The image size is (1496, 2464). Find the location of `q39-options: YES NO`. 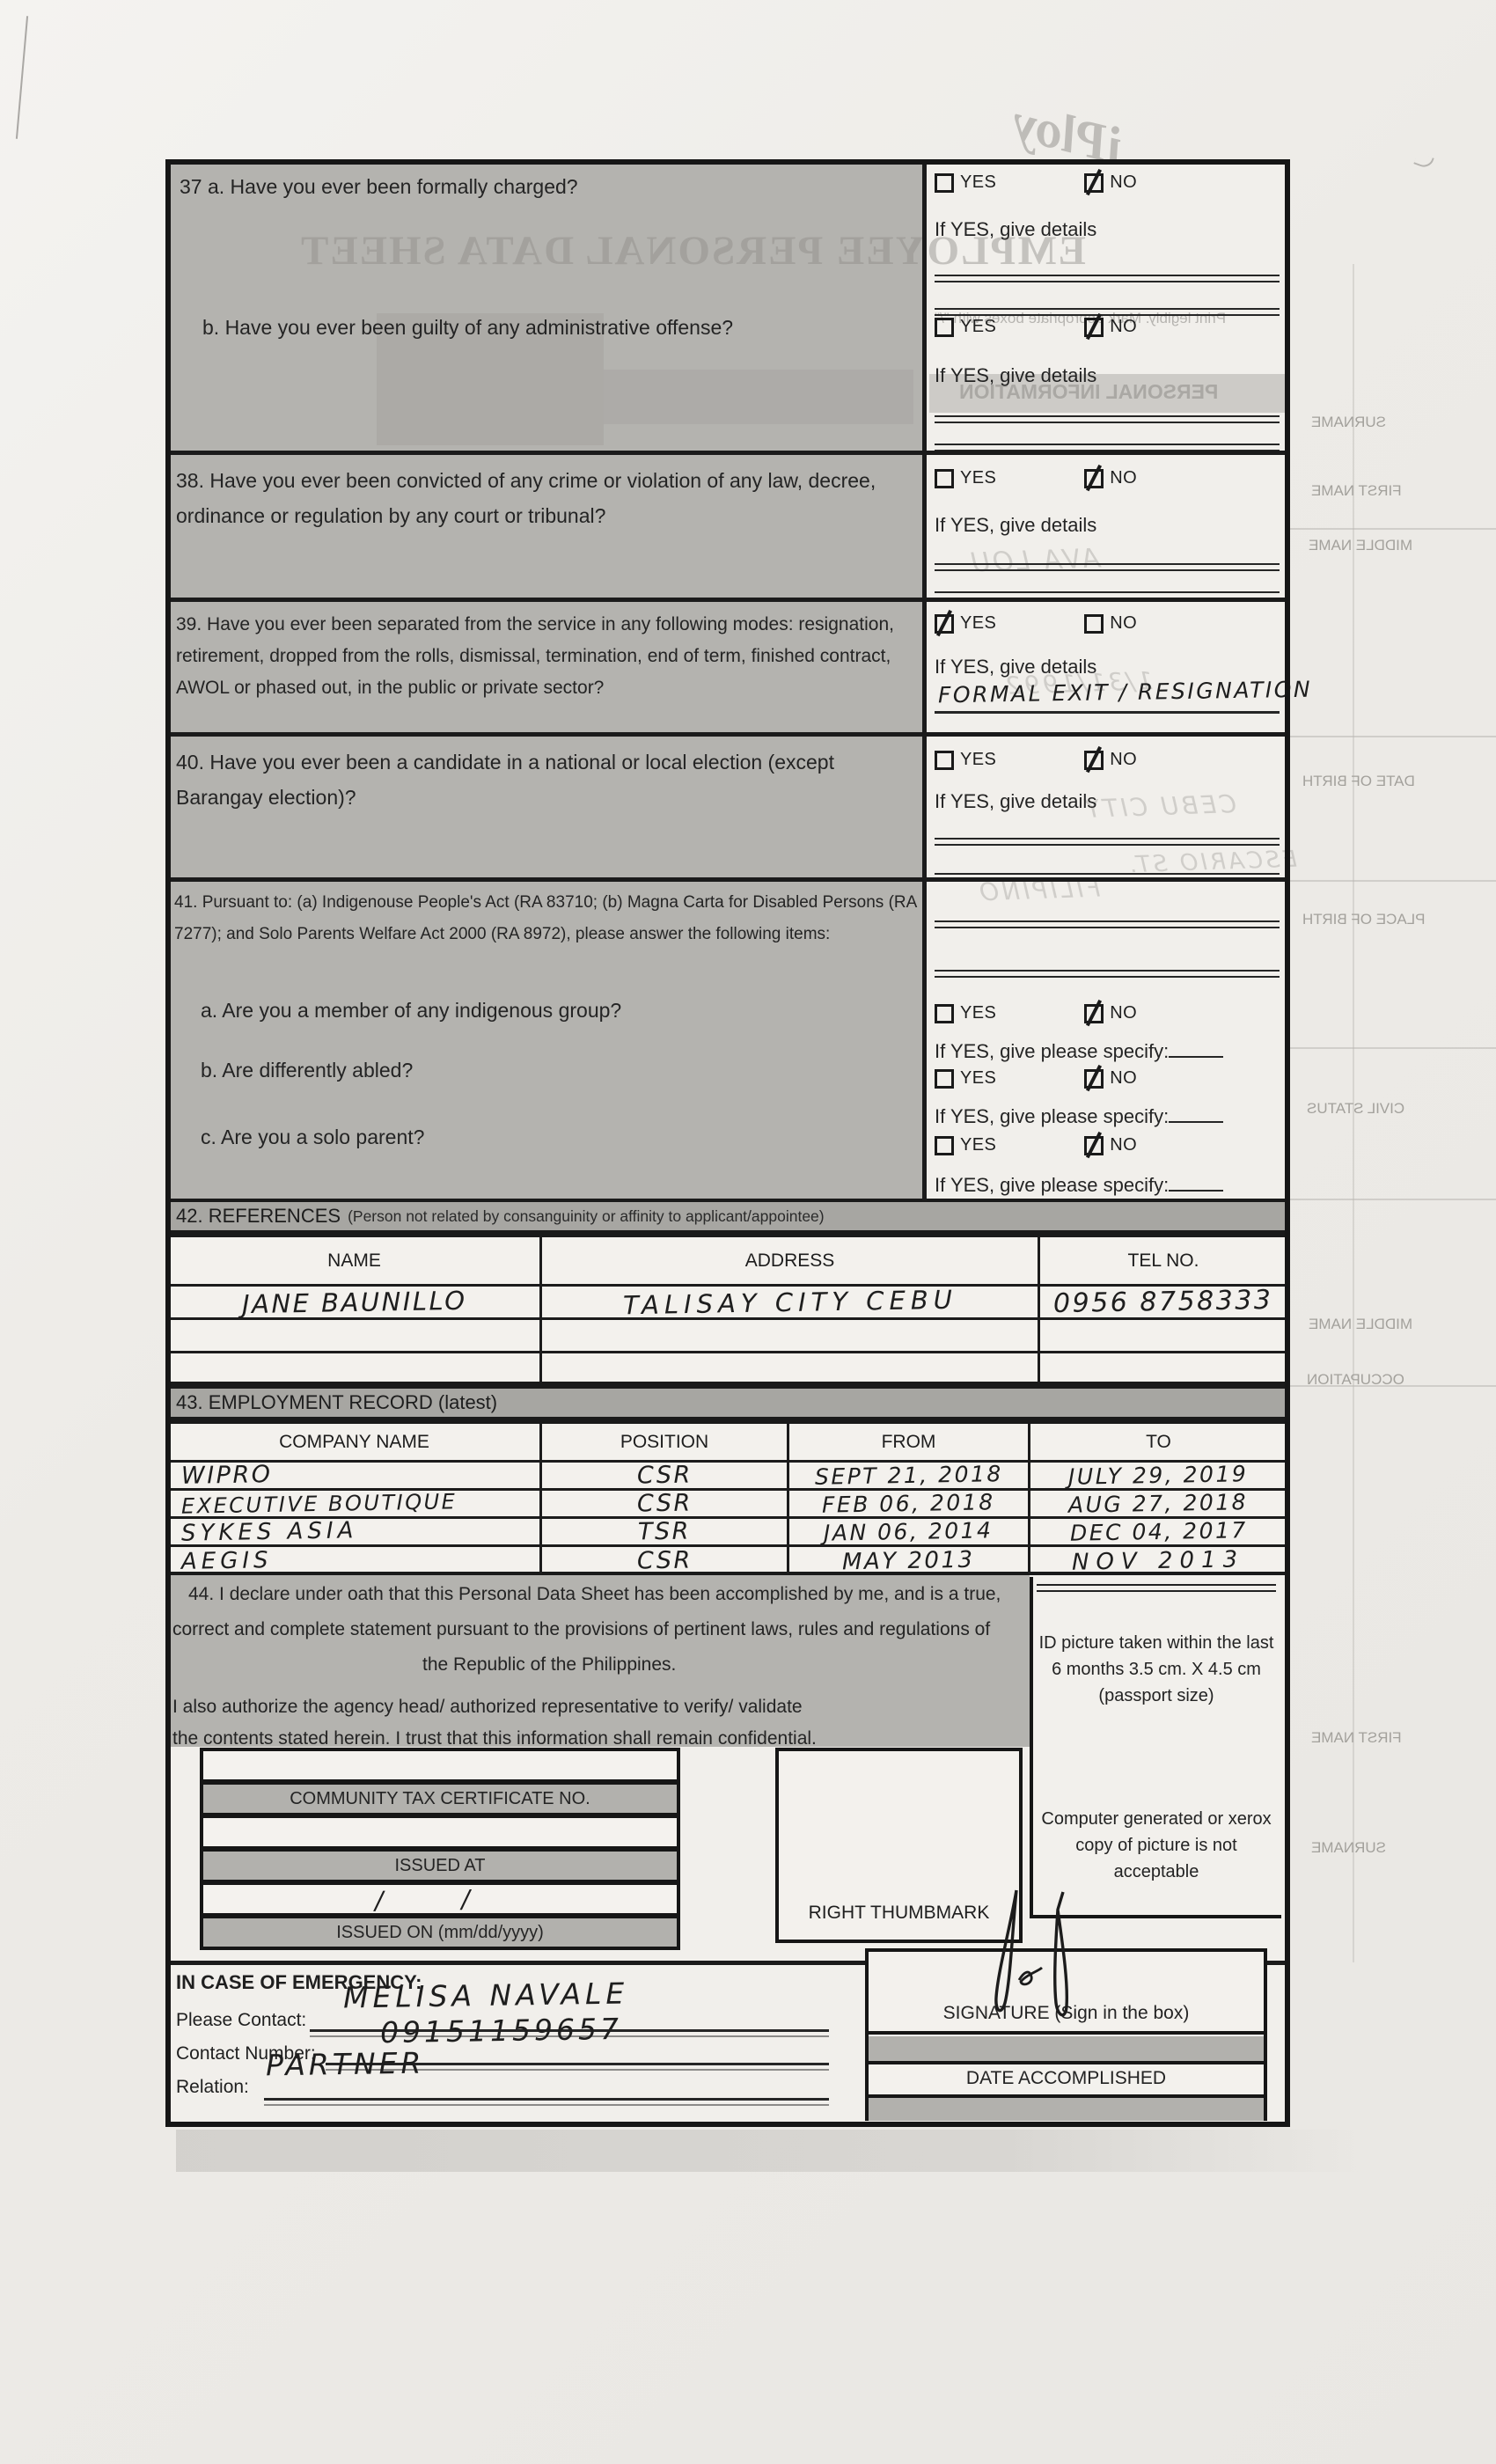

q39-options: YES NO is located at coordinates (1036, 624).